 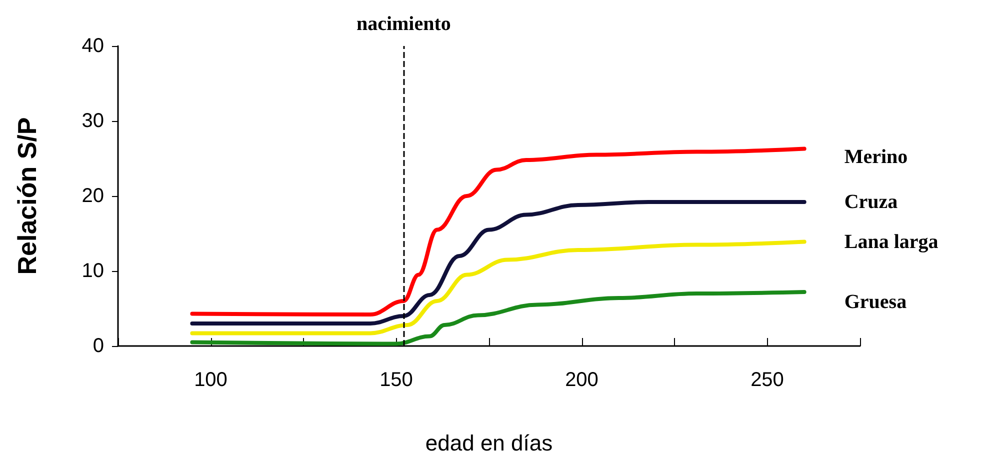 I want to click on y-tick-label: 40, so click(x=93, y=46).